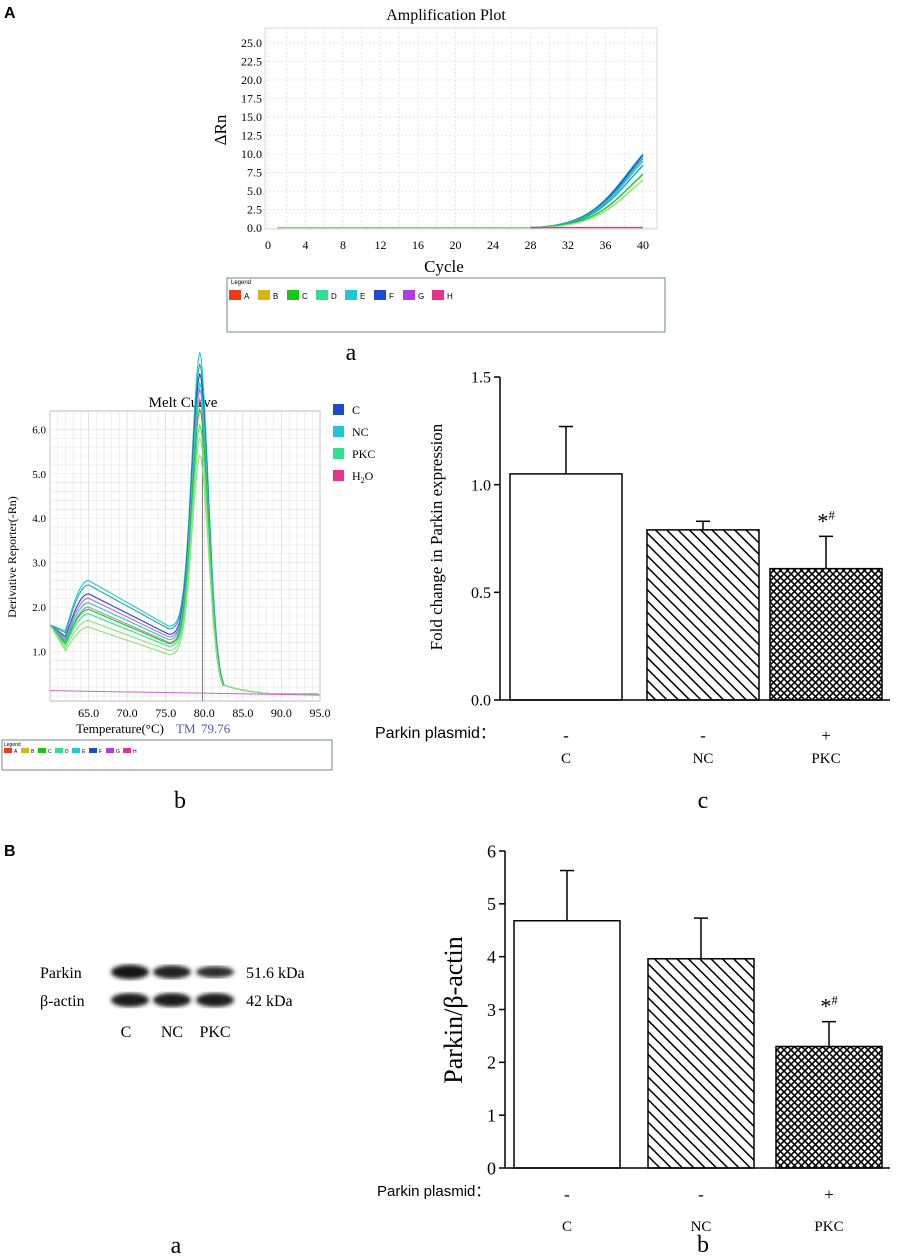  Describe the element at coordinates (110, 750) in the screenshot. I see `melt-legend-bottom-swatch-G` at that location.